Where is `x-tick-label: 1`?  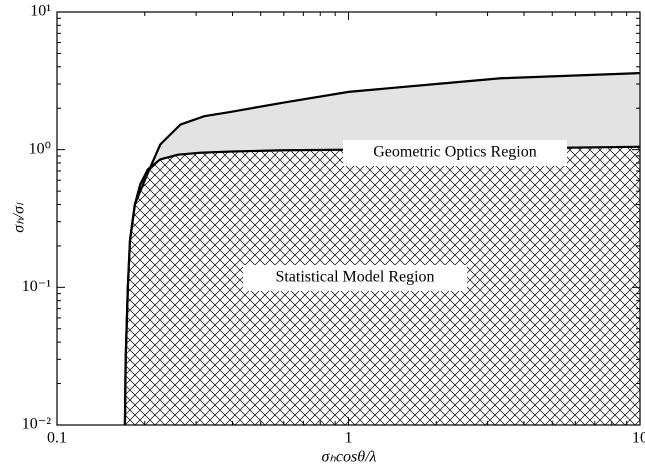 x-tick-label: 1 is located at coordinates (349, 438).